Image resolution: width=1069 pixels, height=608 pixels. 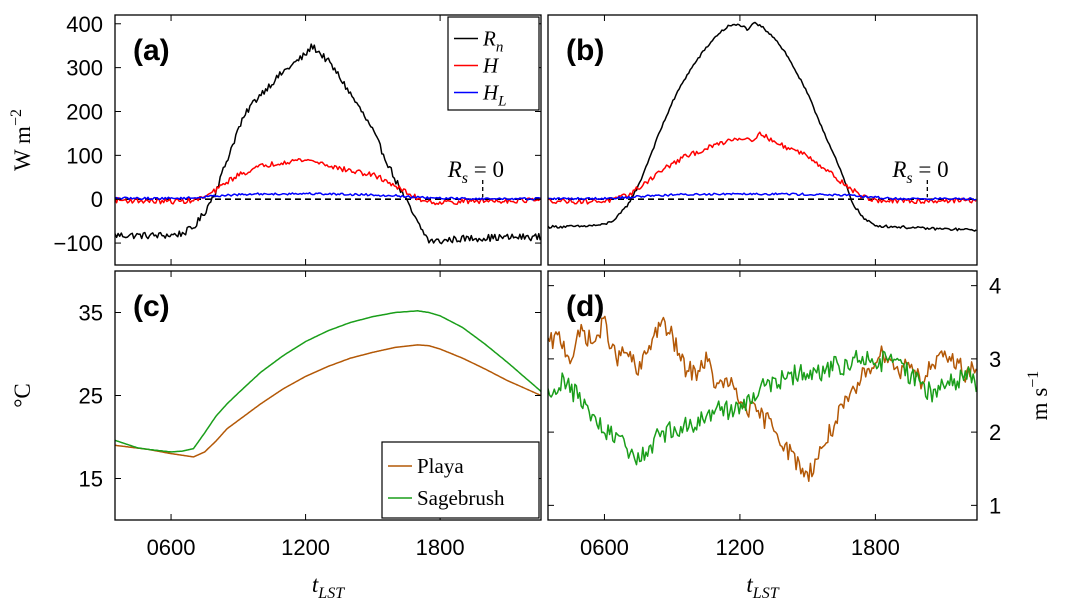 I want to click on y-tick-label: 0, so click(x=97, y=199).